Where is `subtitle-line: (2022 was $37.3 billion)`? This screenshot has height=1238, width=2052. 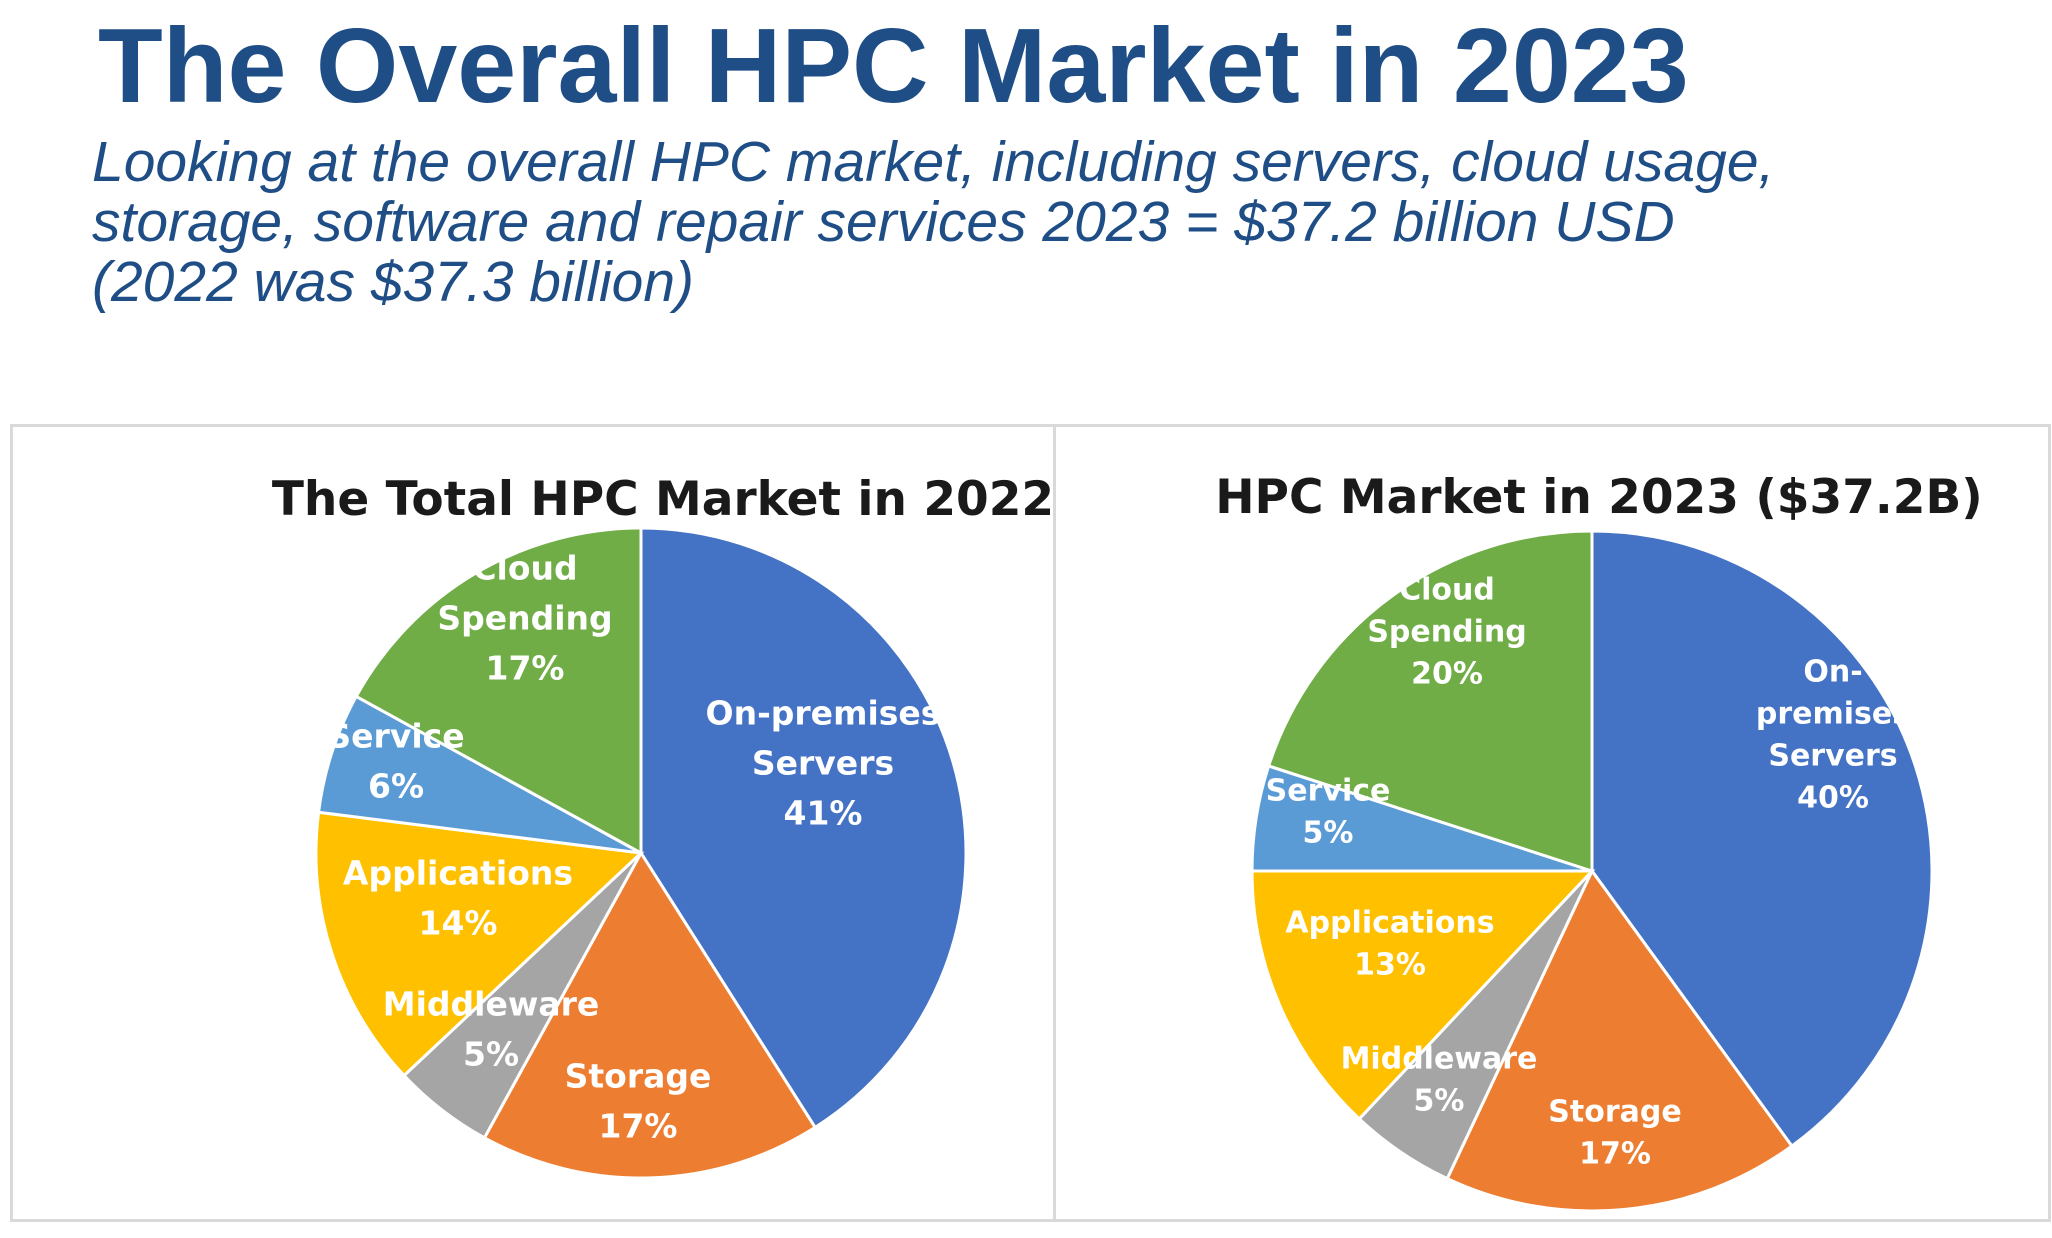 subtitle-line: (2022 was $37.3 billion) is located at coordinates (393, 282).